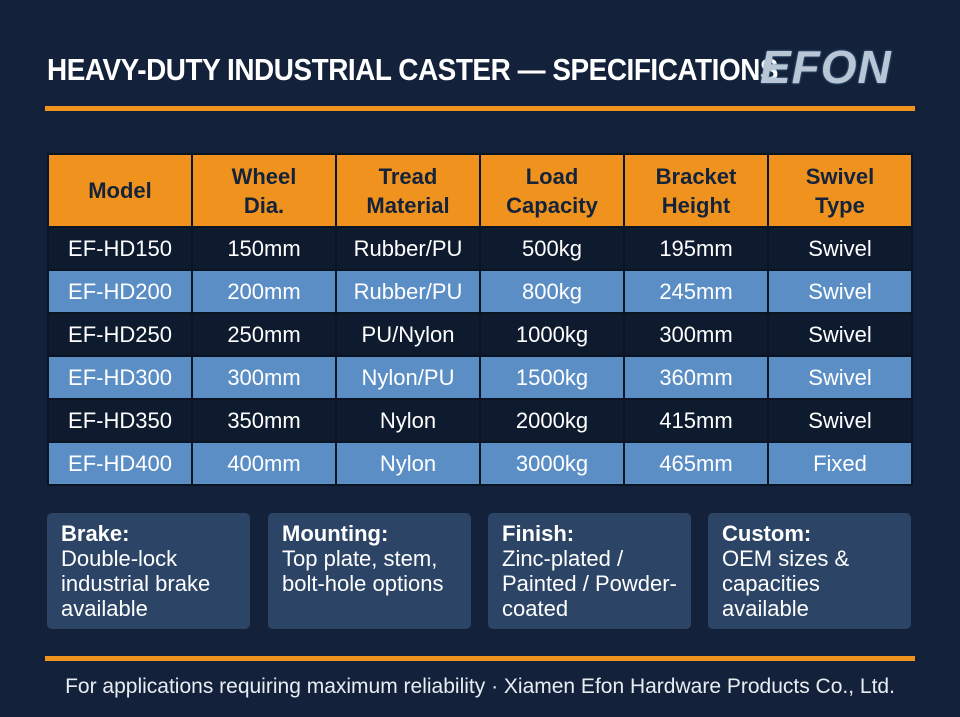 The height and width of the screenshot is (717, 960). What do you see at coordinates (264, 248) in the screenshot?
I see `table-cell: 150mm` at bounding box center [264, 248].